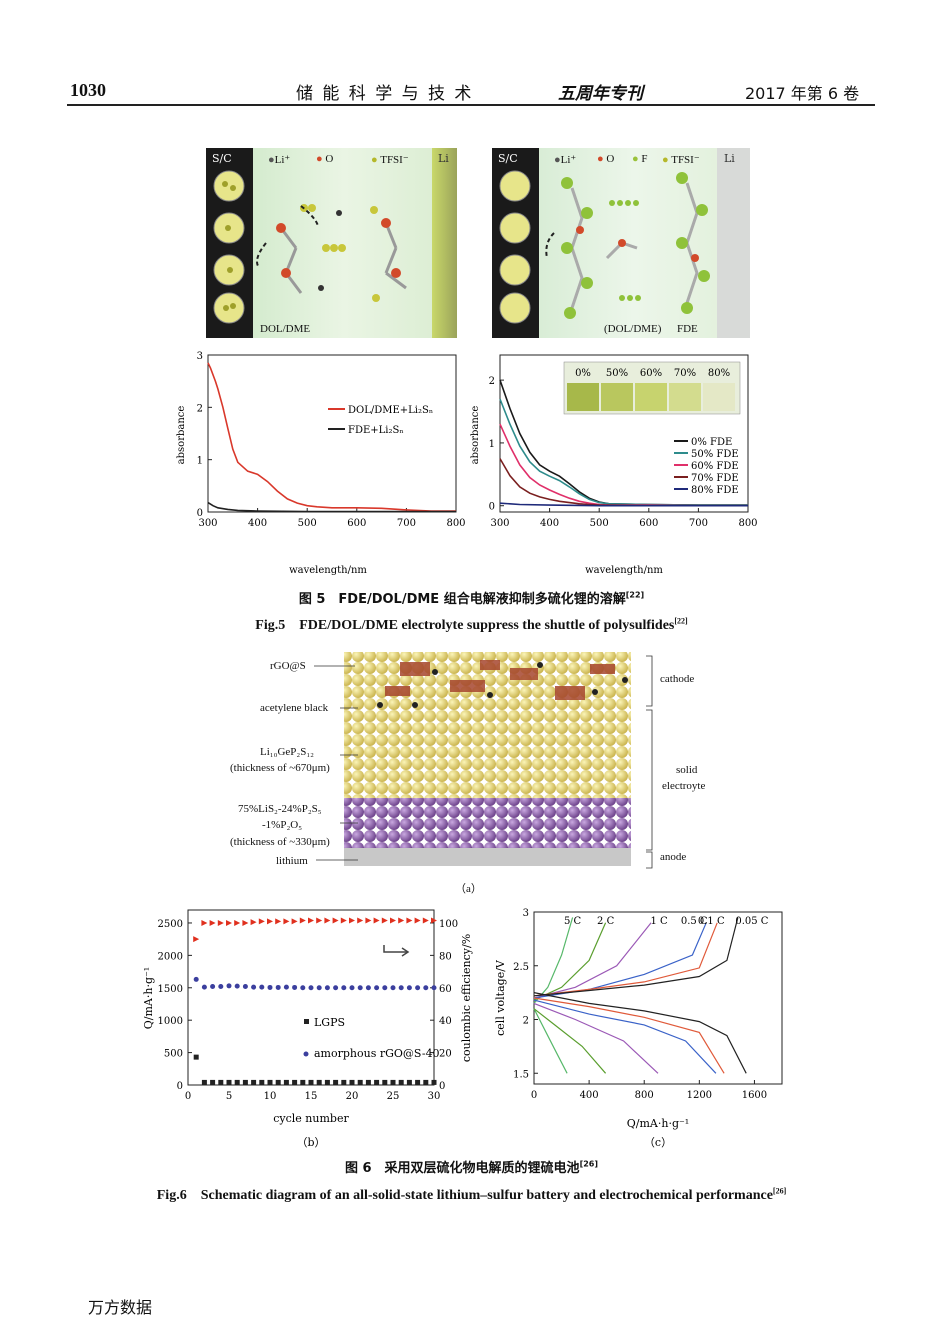 This screenshot has width=943, height=1335. What do you see at coordinates (565, 160) in the screenshot?
I see `legend-li-ion: ●Li⁺` at bounding box center [565, 160].